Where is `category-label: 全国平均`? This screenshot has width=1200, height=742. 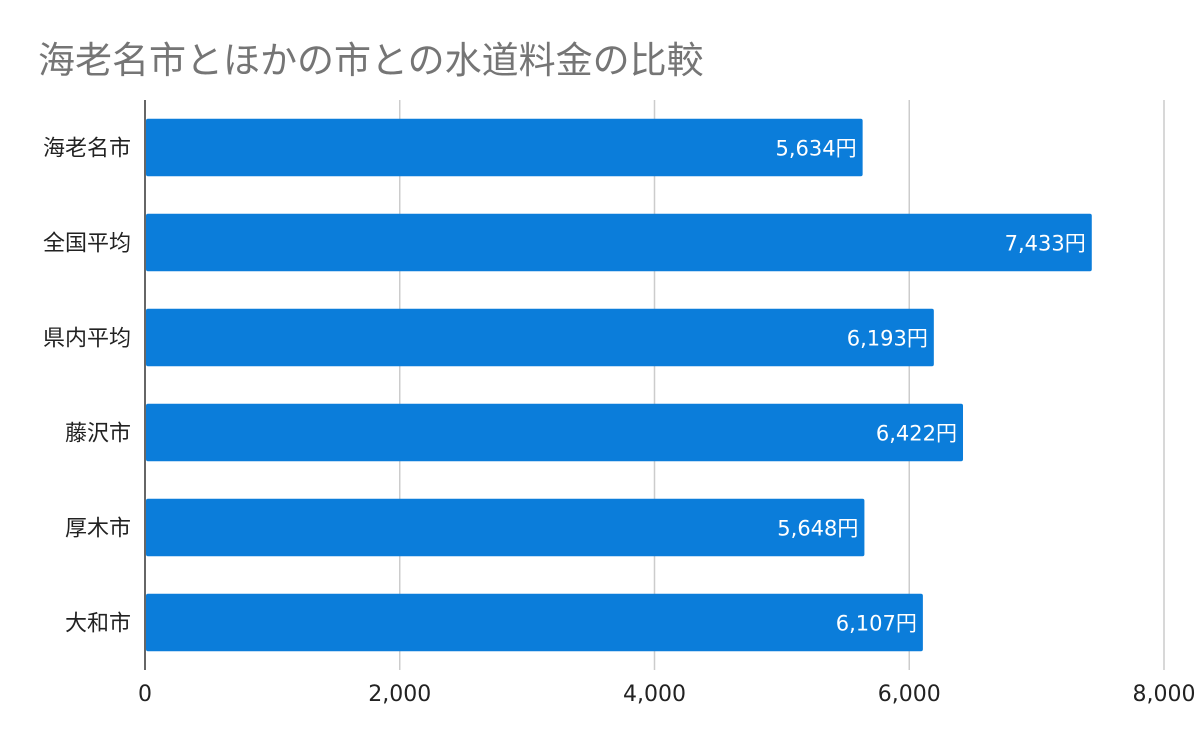 category-label: 全国平均 is located at coordinates (87, 244).